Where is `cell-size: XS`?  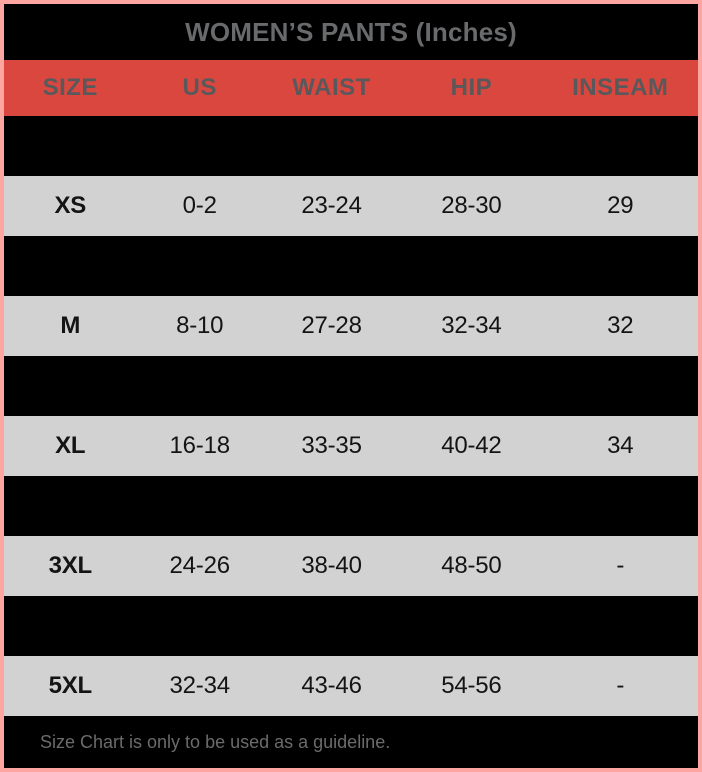
cell-size: XS is located at coordinates (70, 205).